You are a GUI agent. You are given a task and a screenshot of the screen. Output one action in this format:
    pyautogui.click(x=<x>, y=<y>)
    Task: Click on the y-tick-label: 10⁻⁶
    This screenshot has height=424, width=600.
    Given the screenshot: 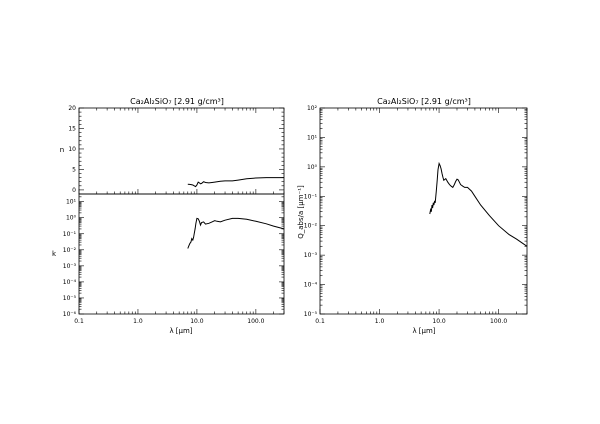 What is the action you would take?
    pyautogui.click(x=70, y=314)
    